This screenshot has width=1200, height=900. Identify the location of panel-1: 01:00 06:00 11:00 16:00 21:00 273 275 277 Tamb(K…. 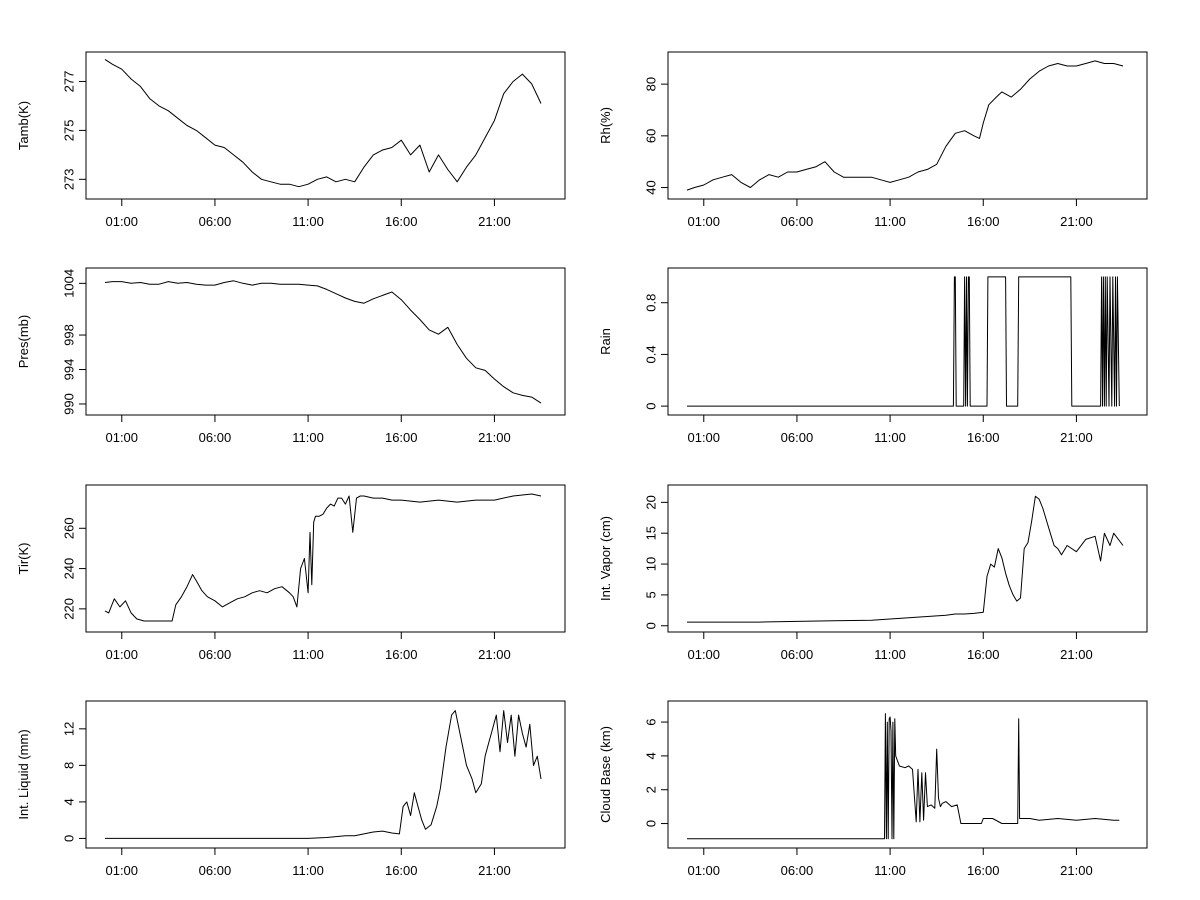
(291, 140).